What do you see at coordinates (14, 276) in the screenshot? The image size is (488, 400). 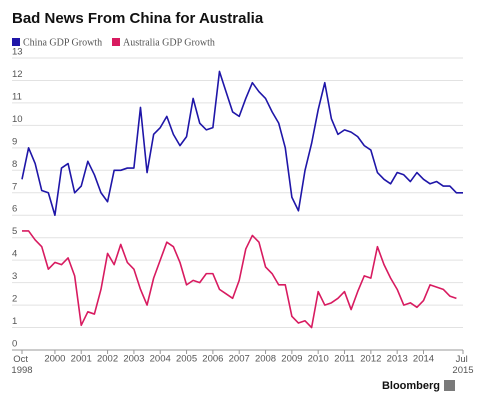 I see `y-tick-label: 3` at bounding box center [14, 276].